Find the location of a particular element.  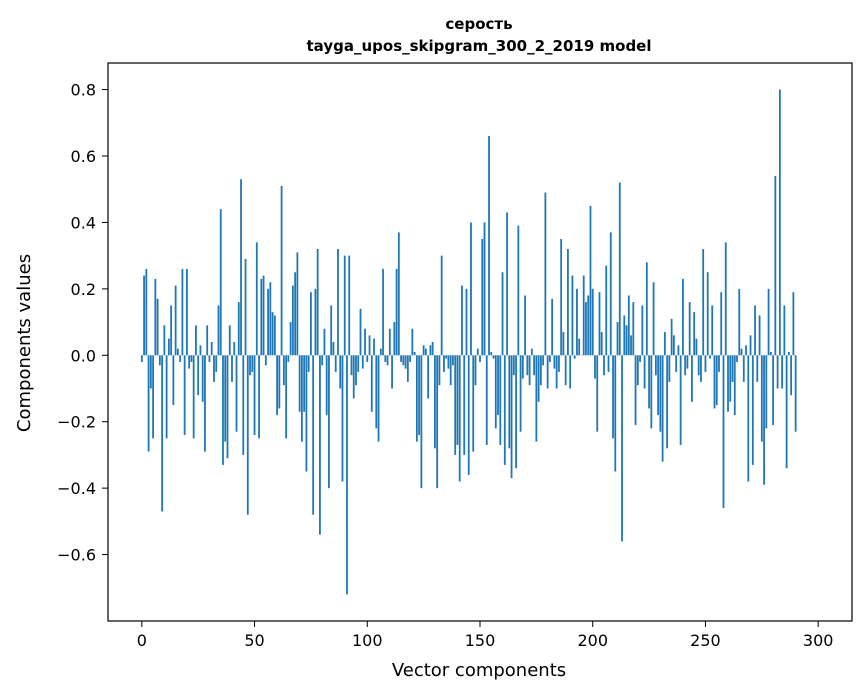

y-tick-label: 0.2 is located at coordinates (83, 289).